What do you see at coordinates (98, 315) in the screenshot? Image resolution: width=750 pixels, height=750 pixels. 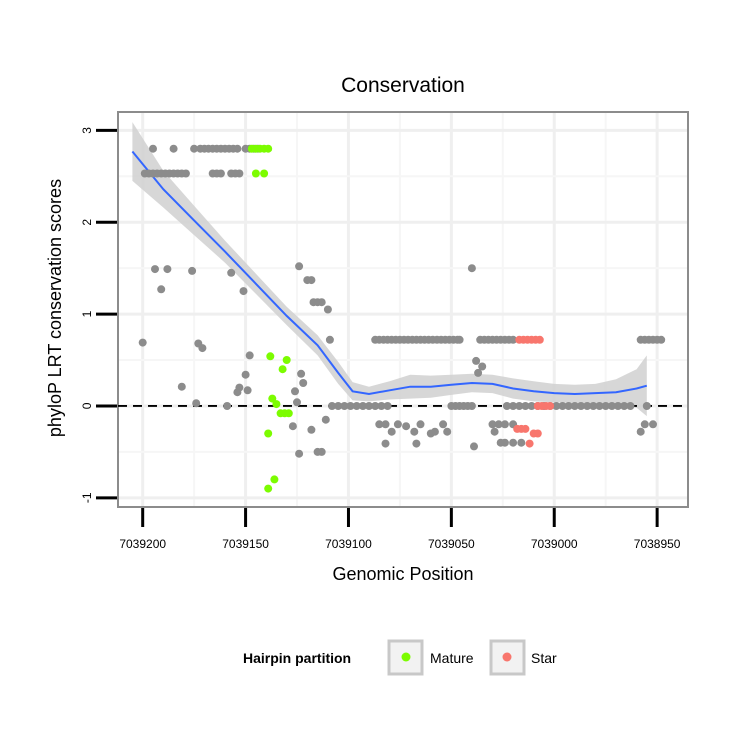 I see `y-axis-ticks: -1 0 1 2 3` at bounding box center [98, 315].